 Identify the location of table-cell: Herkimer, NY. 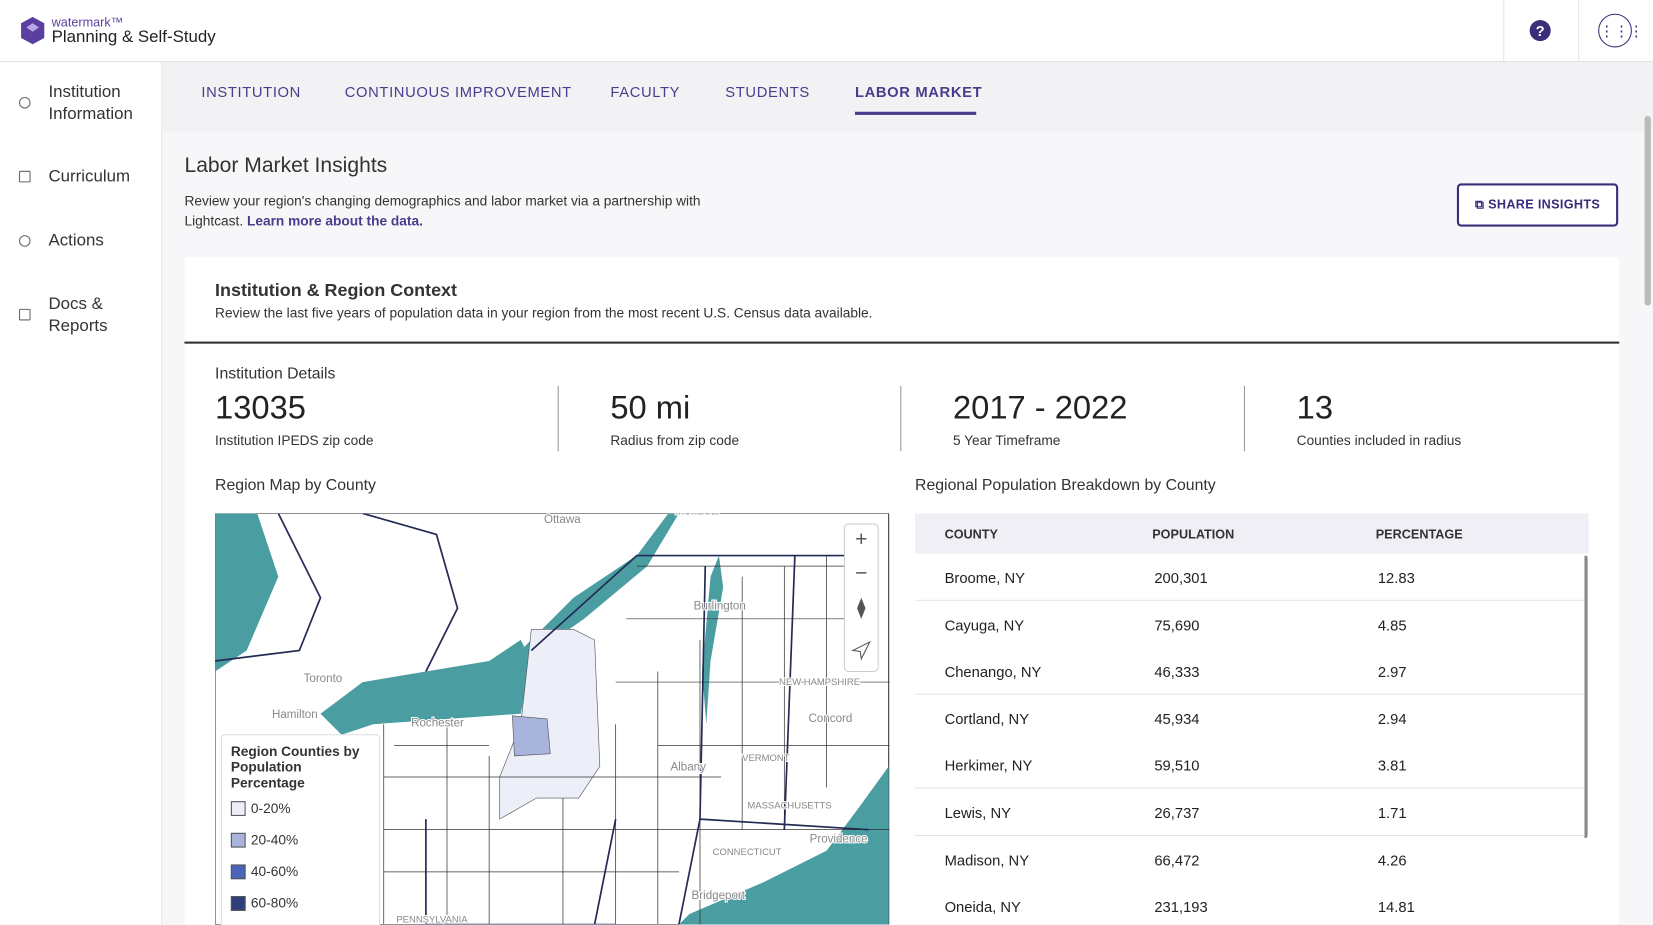
(988, 766).